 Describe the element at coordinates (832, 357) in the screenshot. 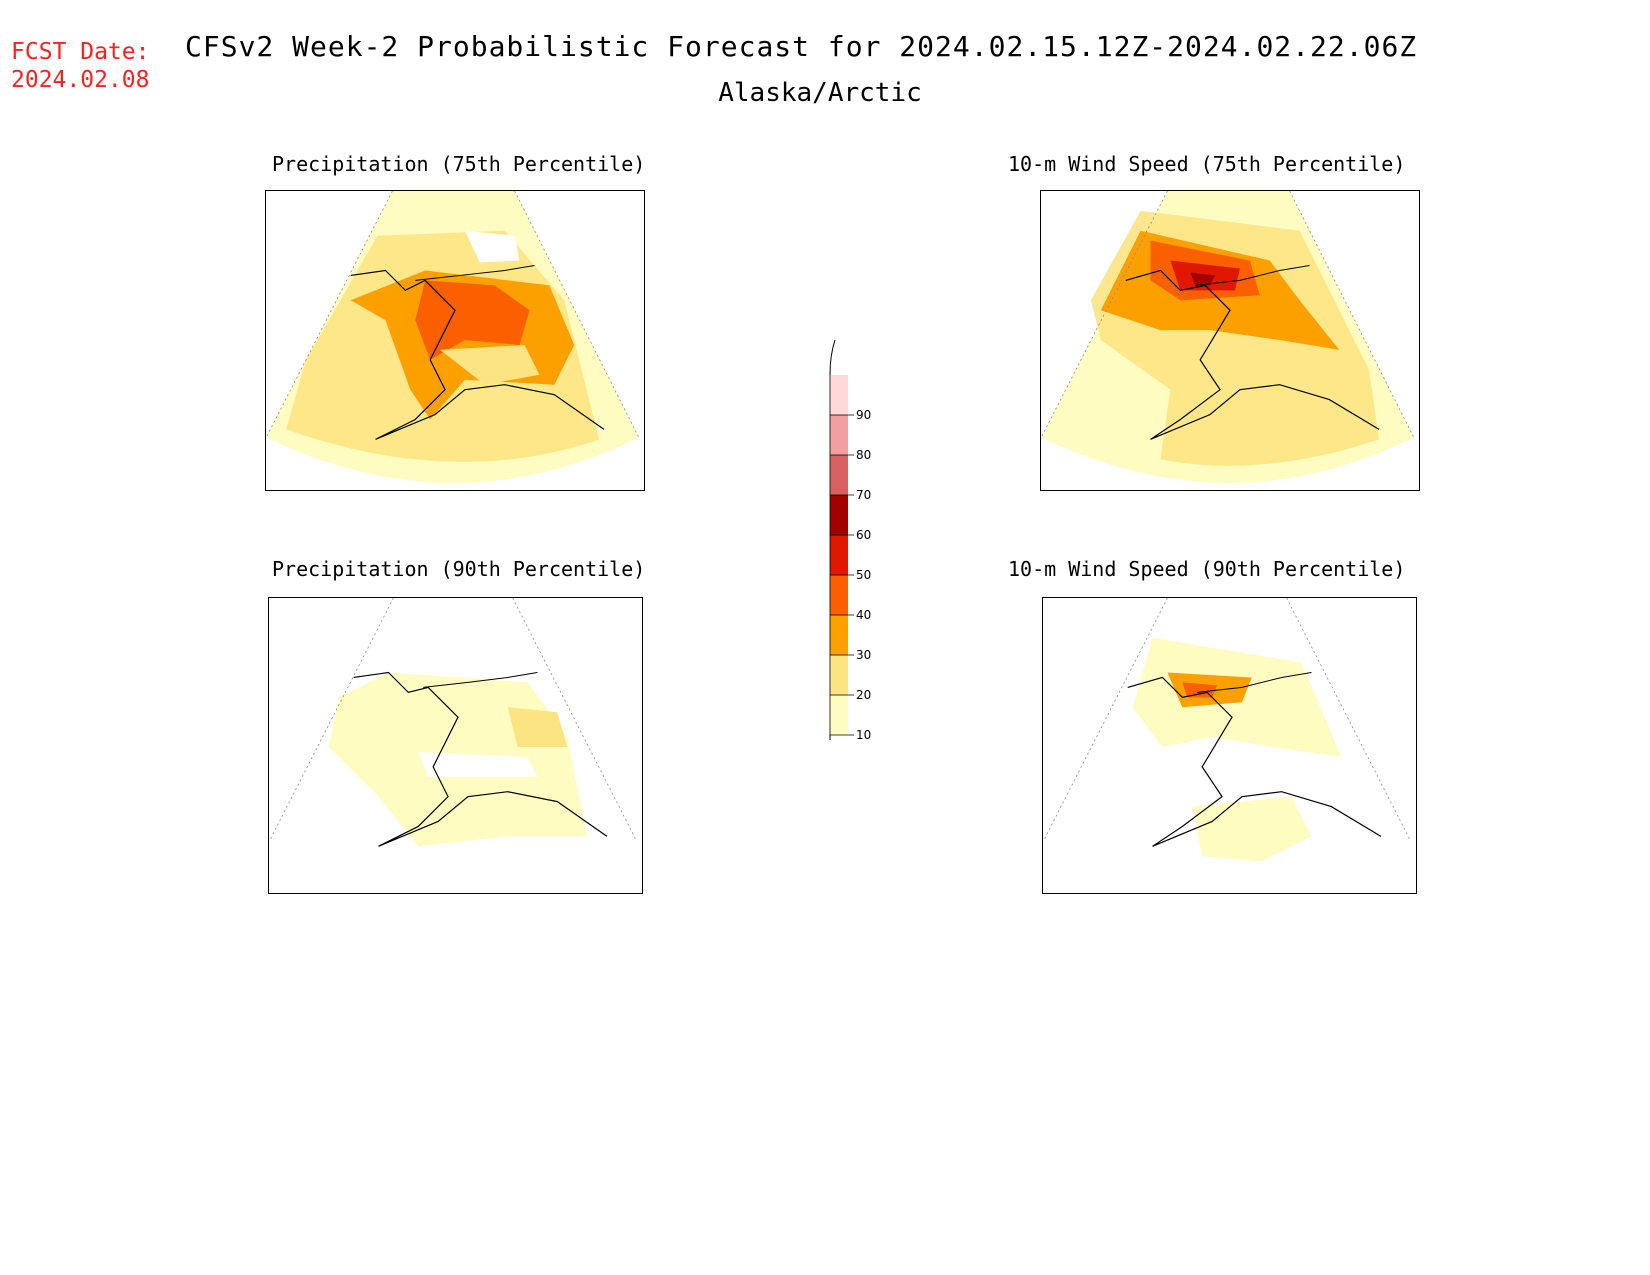

I see `legend-top-cap` at that location.